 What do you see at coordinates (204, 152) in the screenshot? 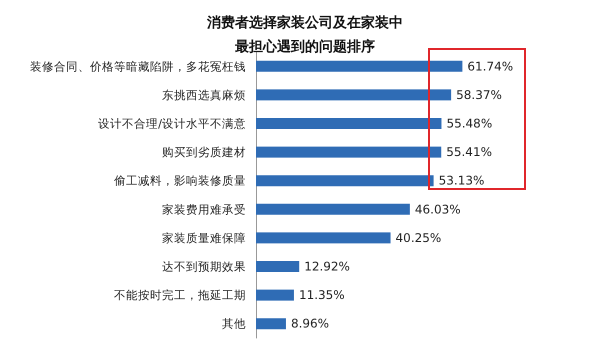
I see `y-tick-label: 购买到劣质建材` at bounding box center [204, 152].